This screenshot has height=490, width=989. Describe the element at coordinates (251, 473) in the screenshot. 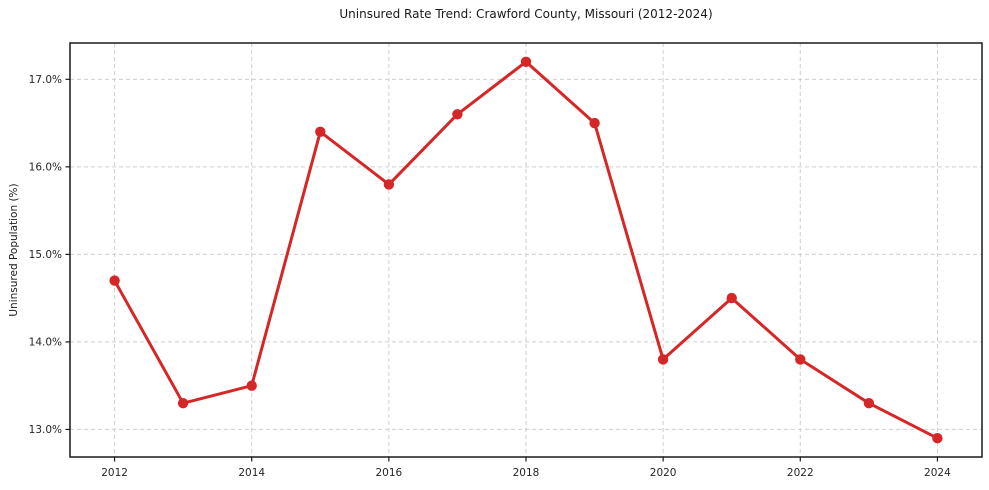

I see `x-tick-label: 2014` at that location.